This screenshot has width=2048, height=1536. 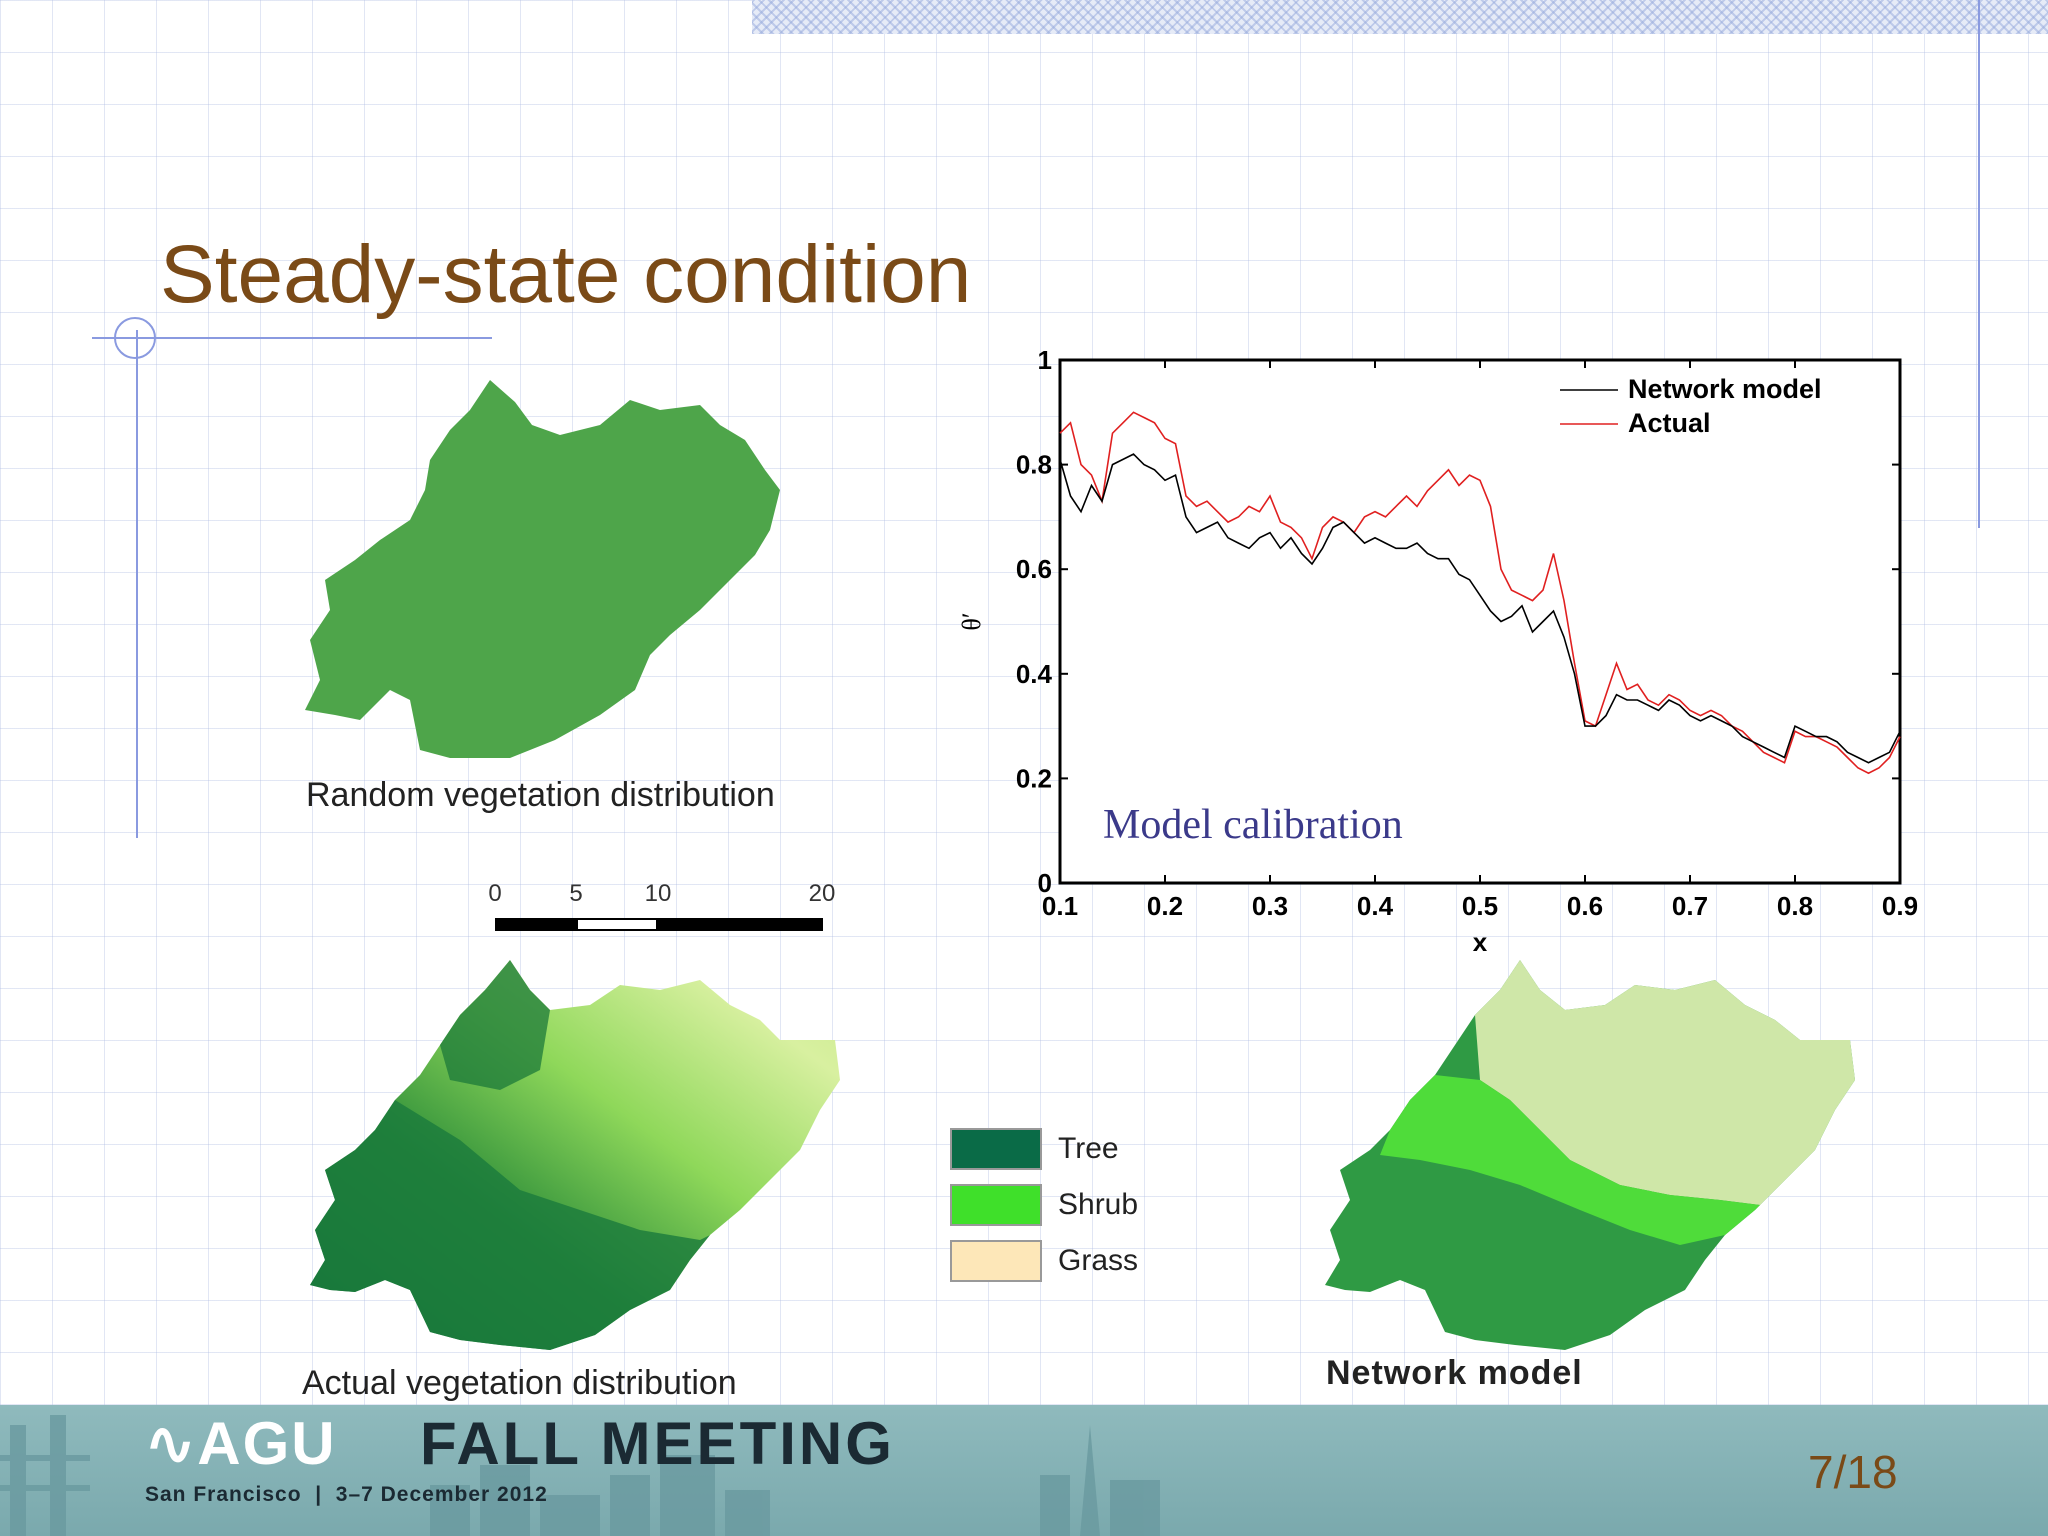 I want to click on x-tick-label: 0.7, so click(x=1690, y=906).